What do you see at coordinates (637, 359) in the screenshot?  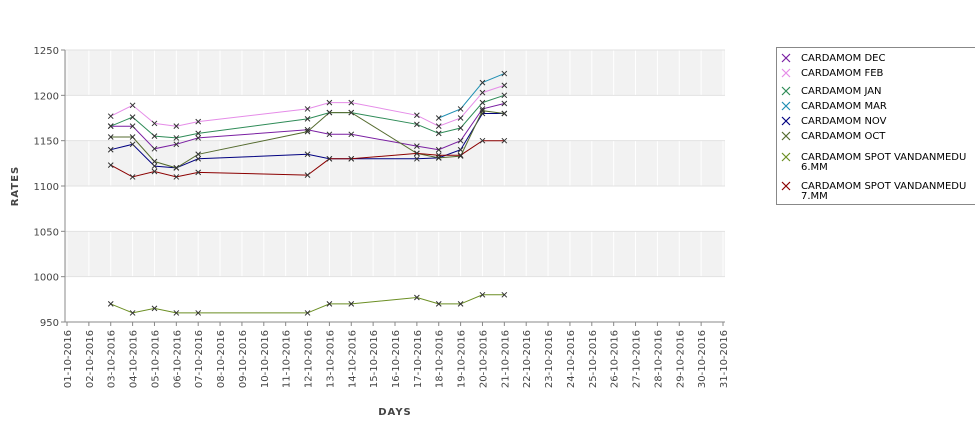 I see `x-tick-label: 27-10-2016` at bounding box center [637, 359].